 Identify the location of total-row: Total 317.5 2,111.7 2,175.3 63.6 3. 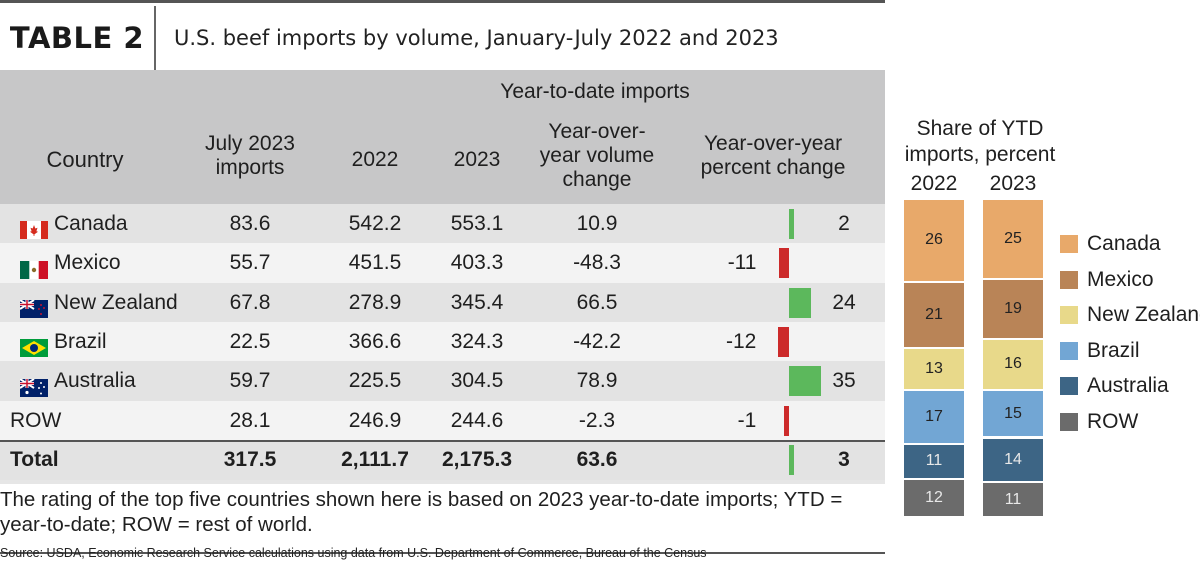
(442, 459).